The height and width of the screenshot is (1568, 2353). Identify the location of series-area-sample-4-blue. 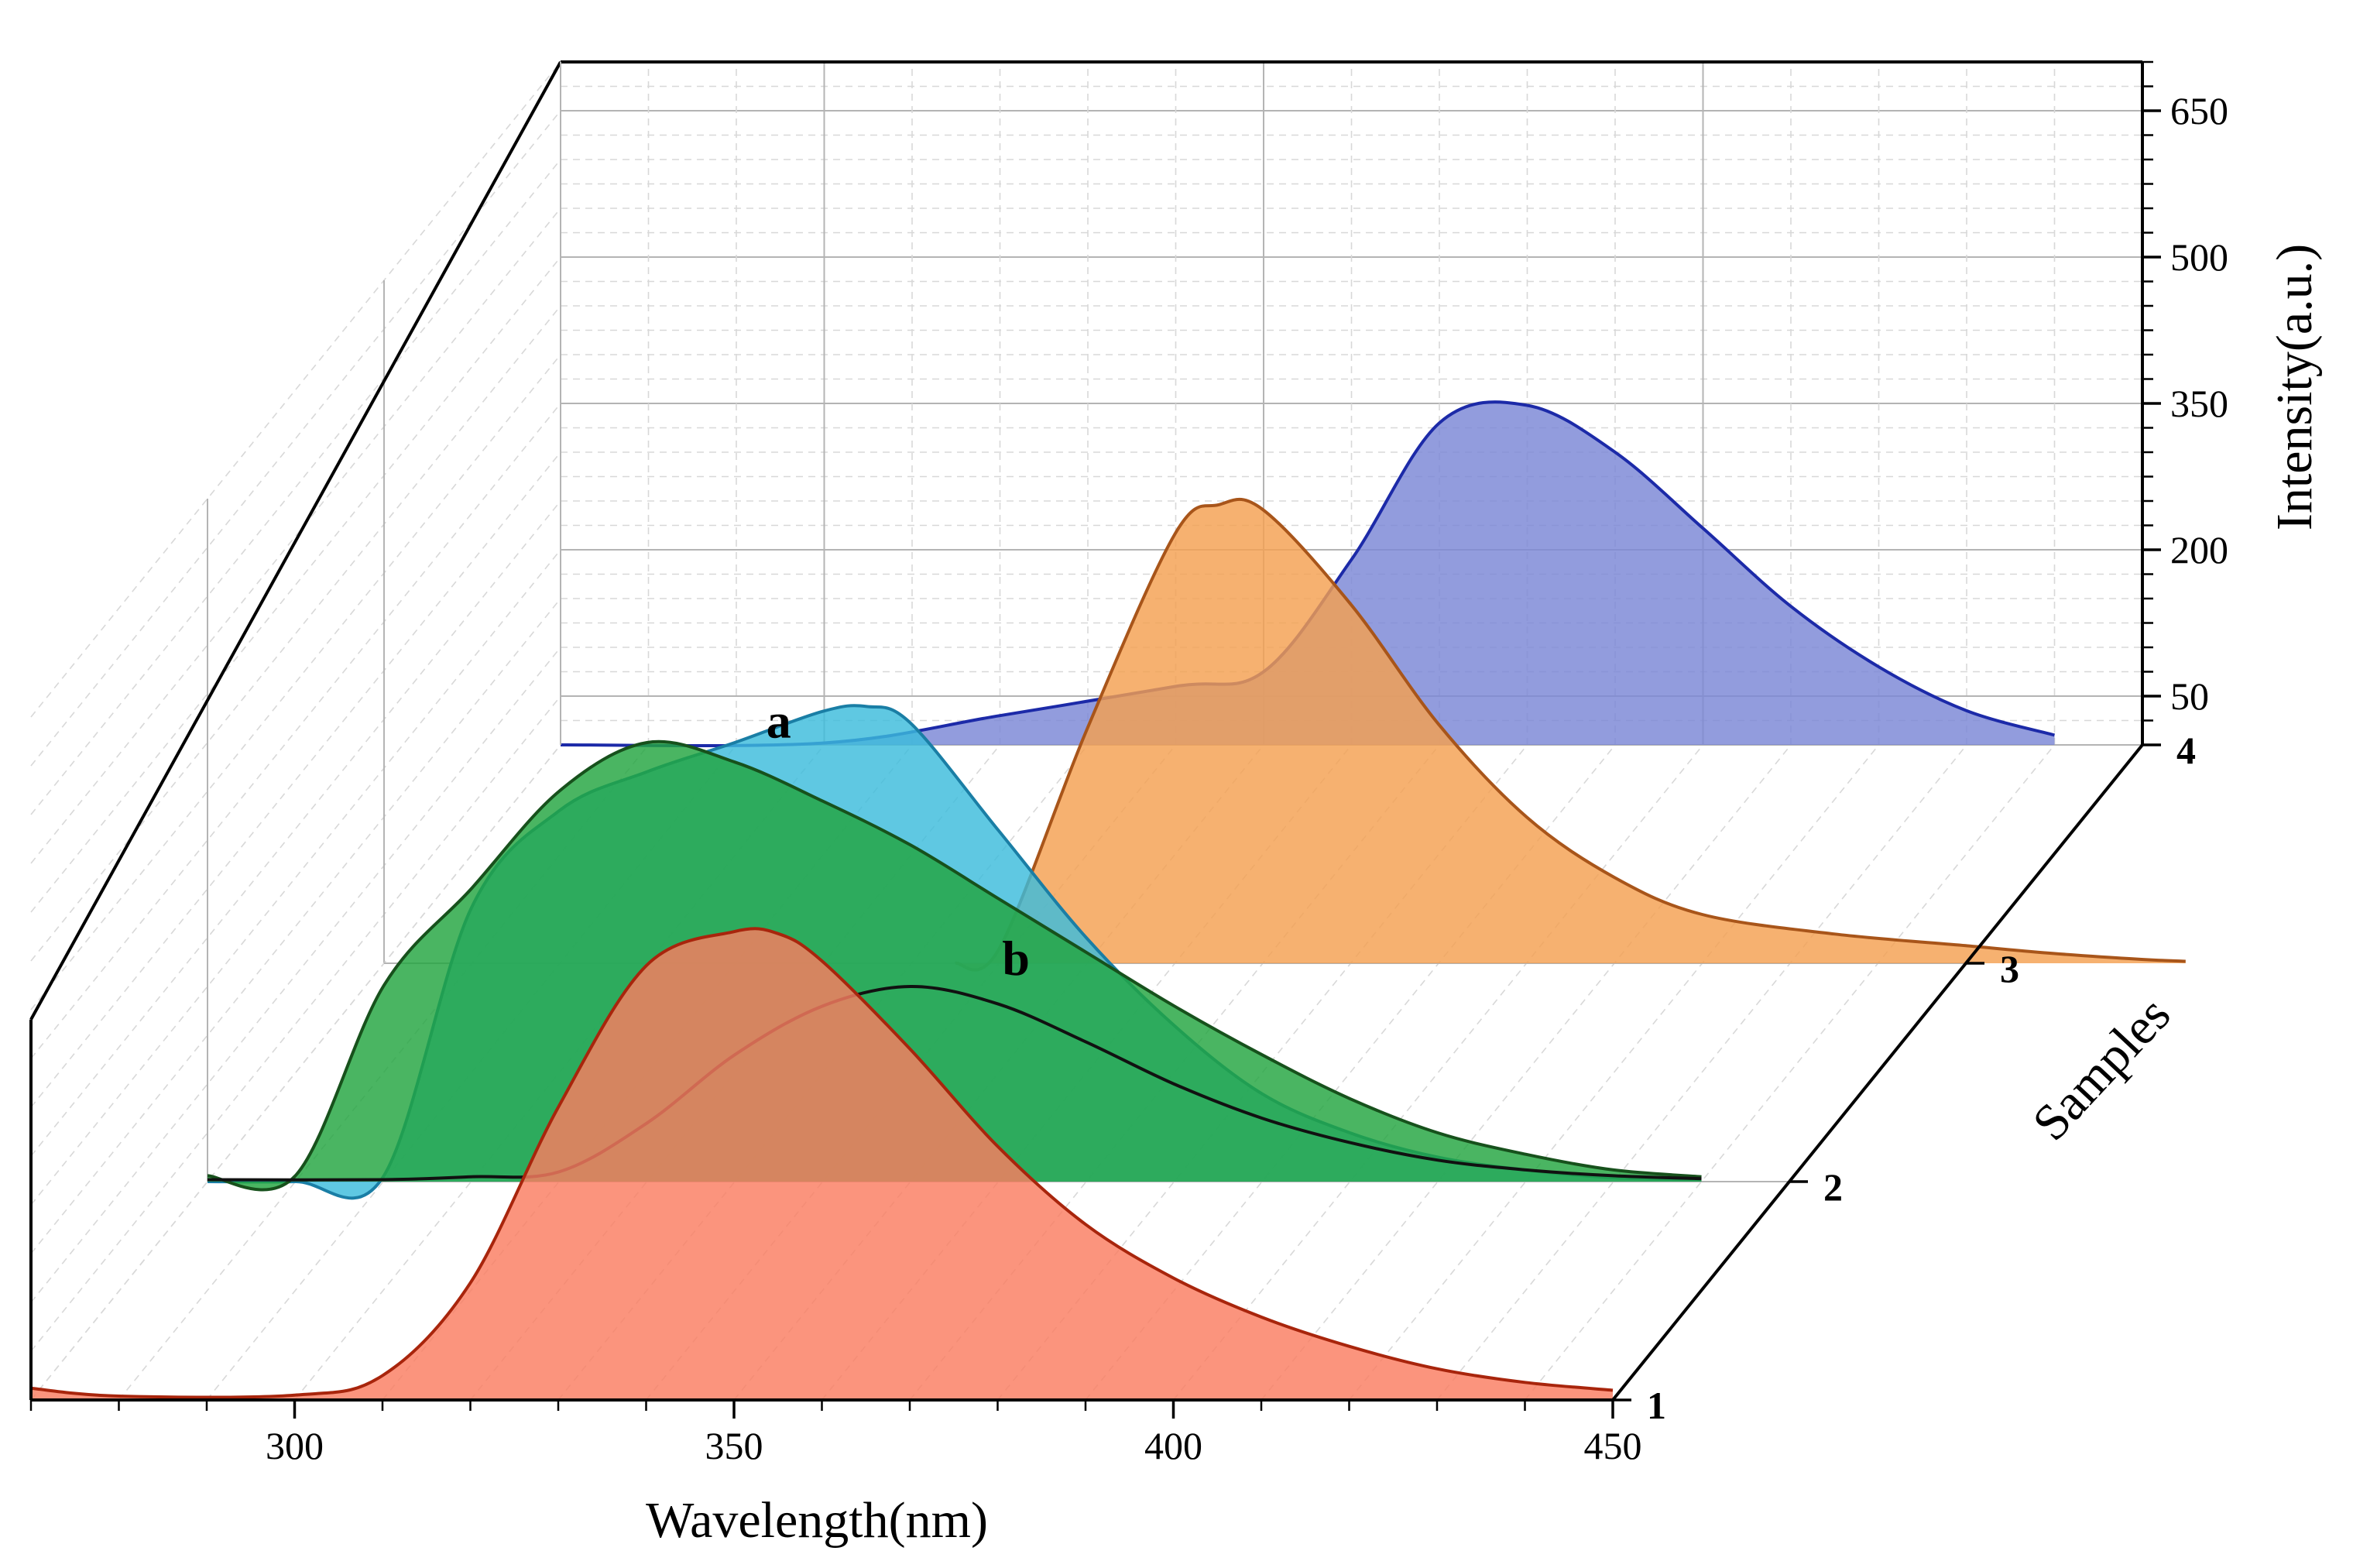
(1308, 574).